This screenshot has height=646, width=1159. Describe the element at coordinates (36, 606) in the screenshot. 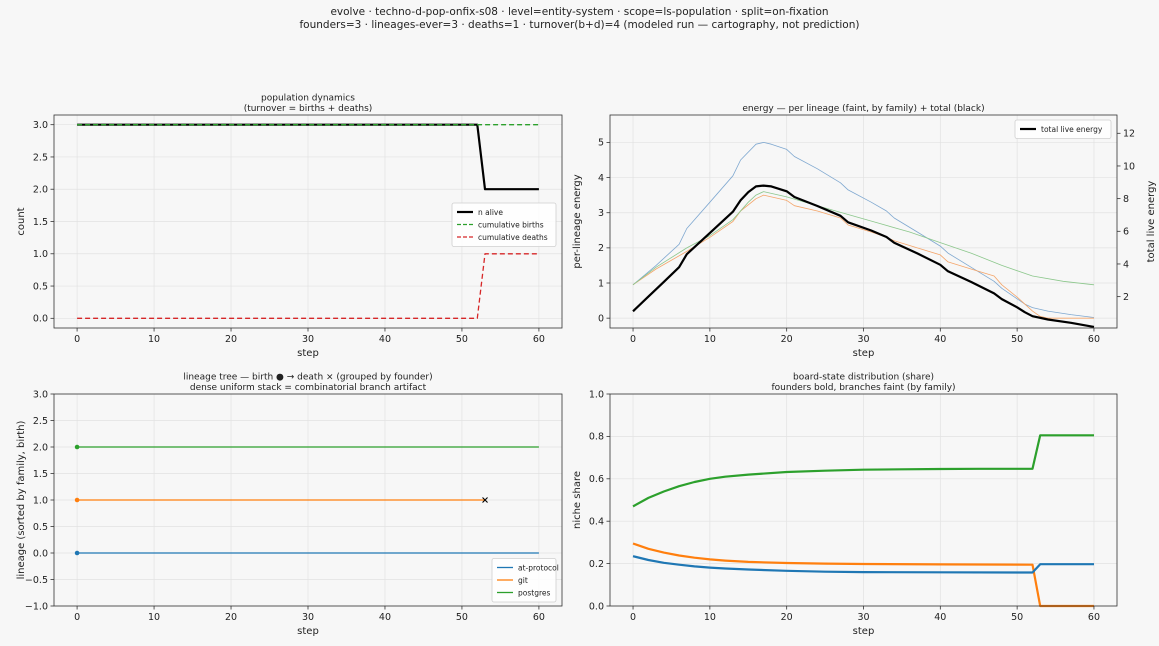

I see `y-tick-label: −1.0` at that location.